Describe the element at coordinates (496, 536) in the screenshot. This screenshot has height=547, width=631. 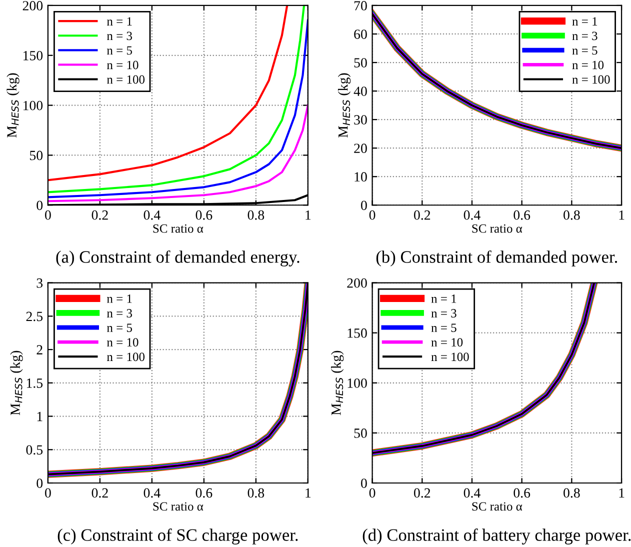
I see `text: (d) Constraint of battery charge power.` at that location.